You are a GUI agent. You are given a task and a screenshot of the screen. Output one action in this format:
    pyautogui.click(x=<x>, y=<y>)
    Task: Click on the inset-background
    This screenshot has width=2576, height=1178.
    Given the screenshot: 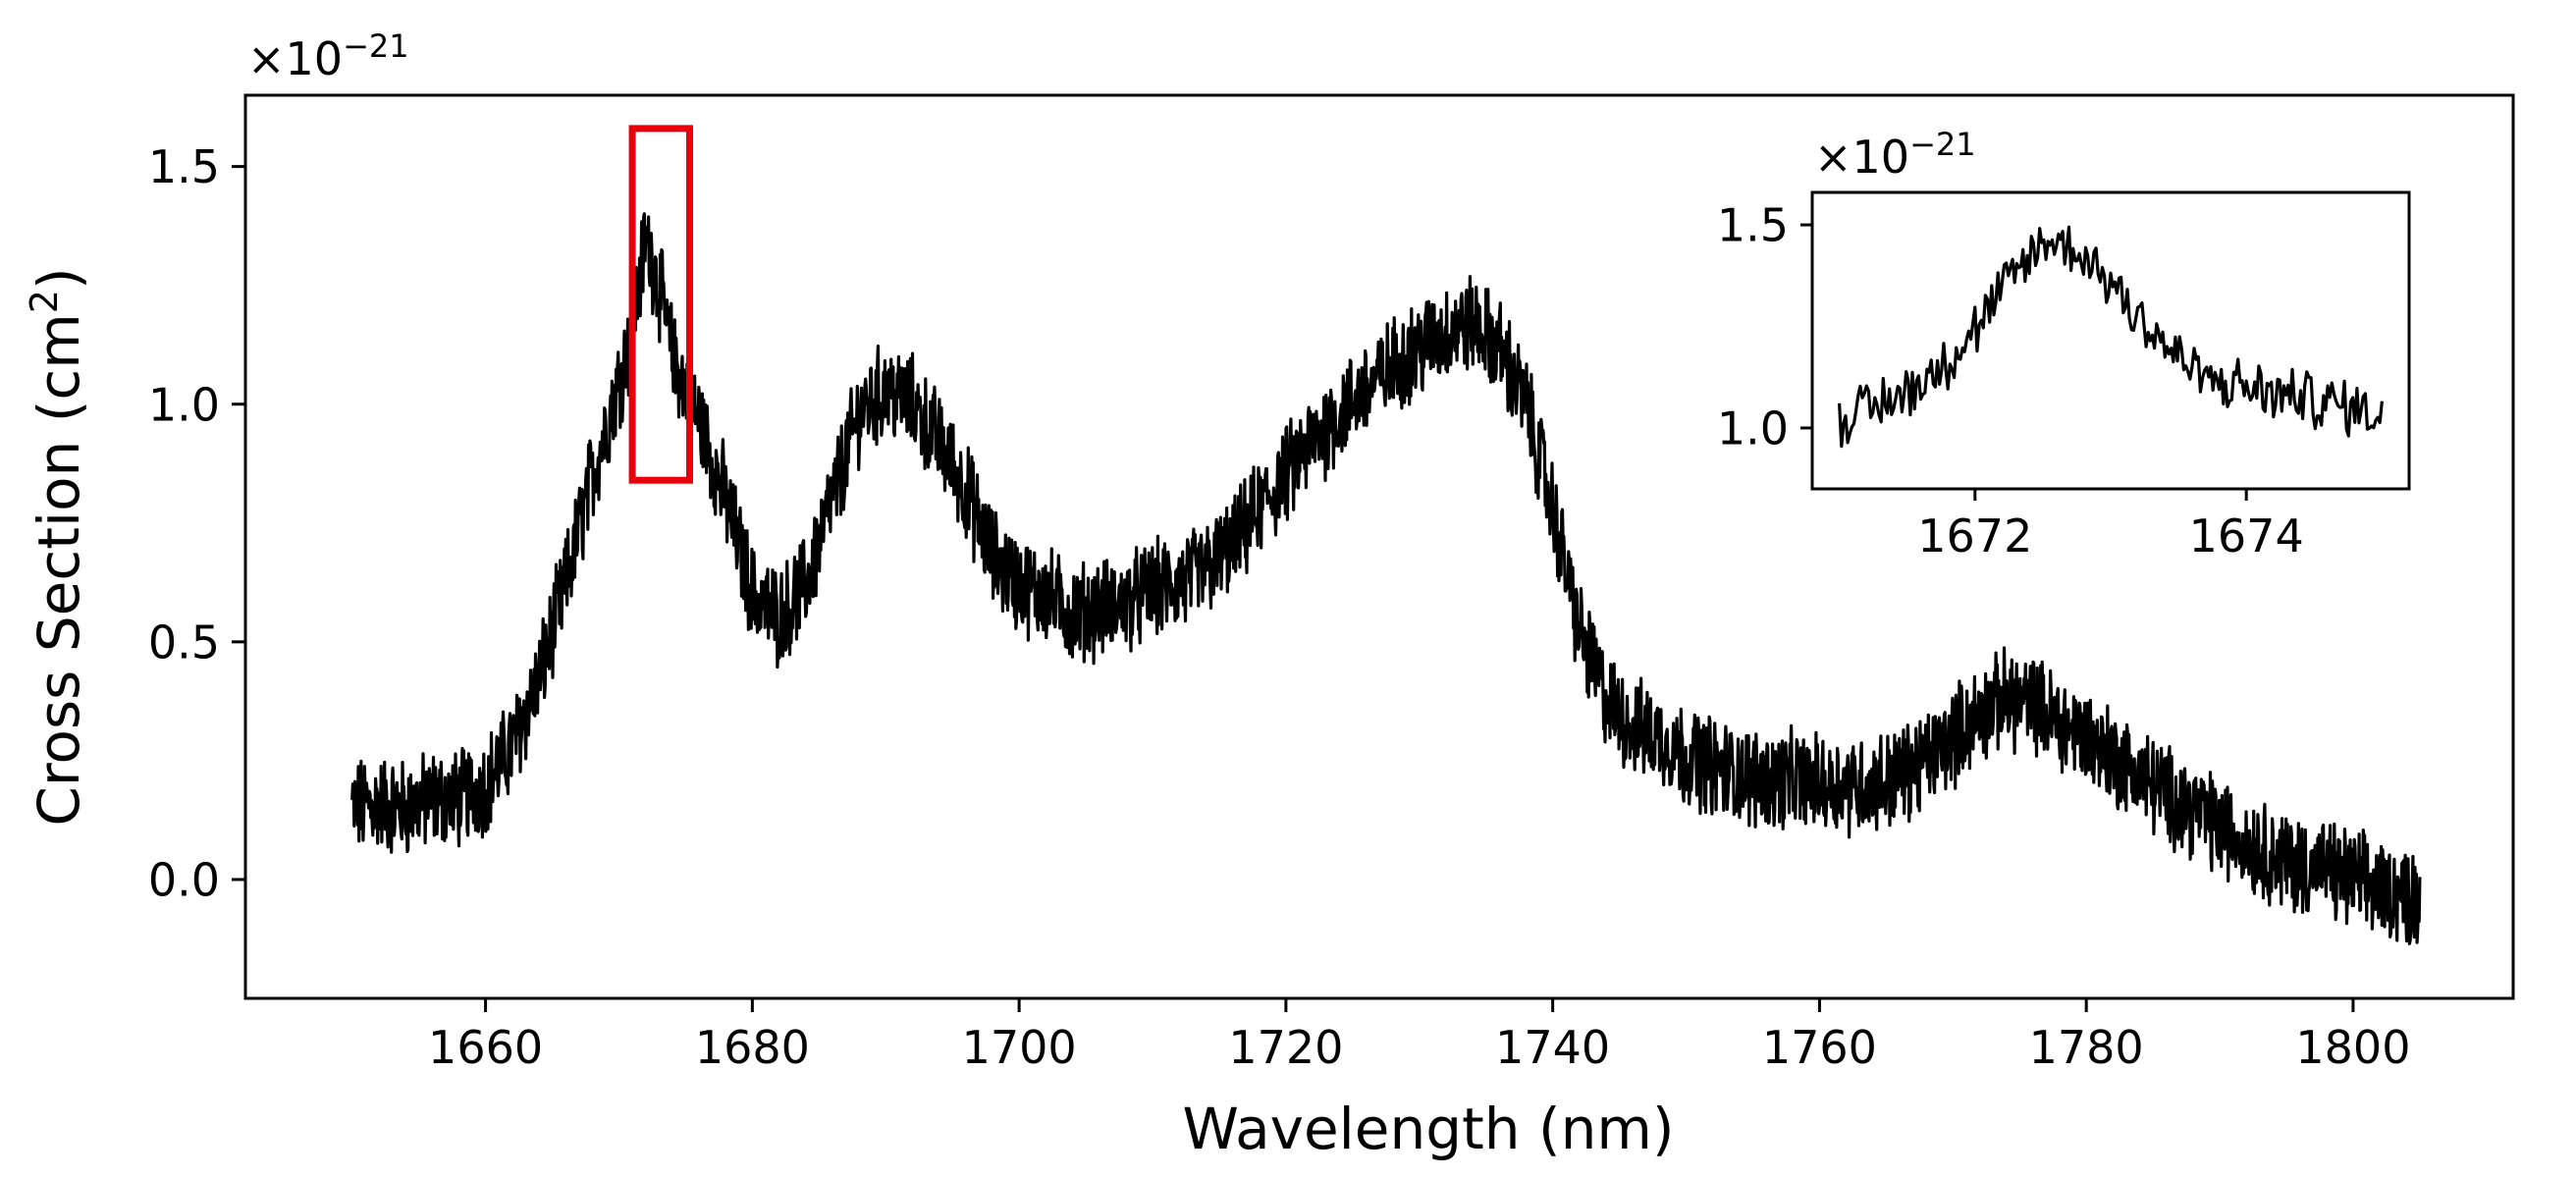 What is the action you would take?
    pyautogui.click(x=2110, y=341)
    